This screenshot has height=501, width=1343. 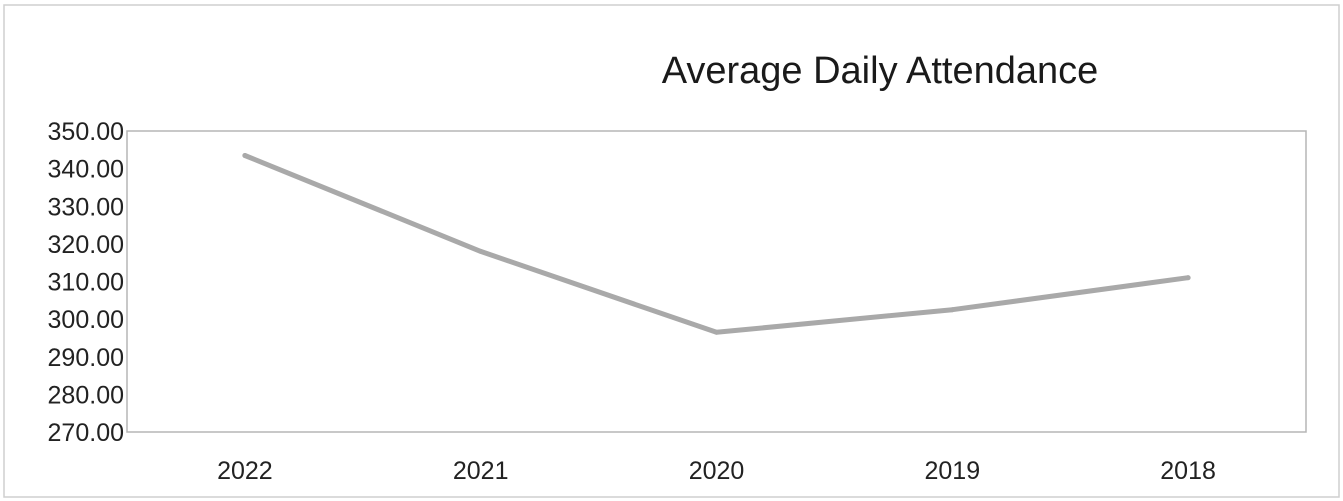 I want to click on x-axis-tick-labels: 2022 2021 2020 2019 2018, so click(x=716, y=471).